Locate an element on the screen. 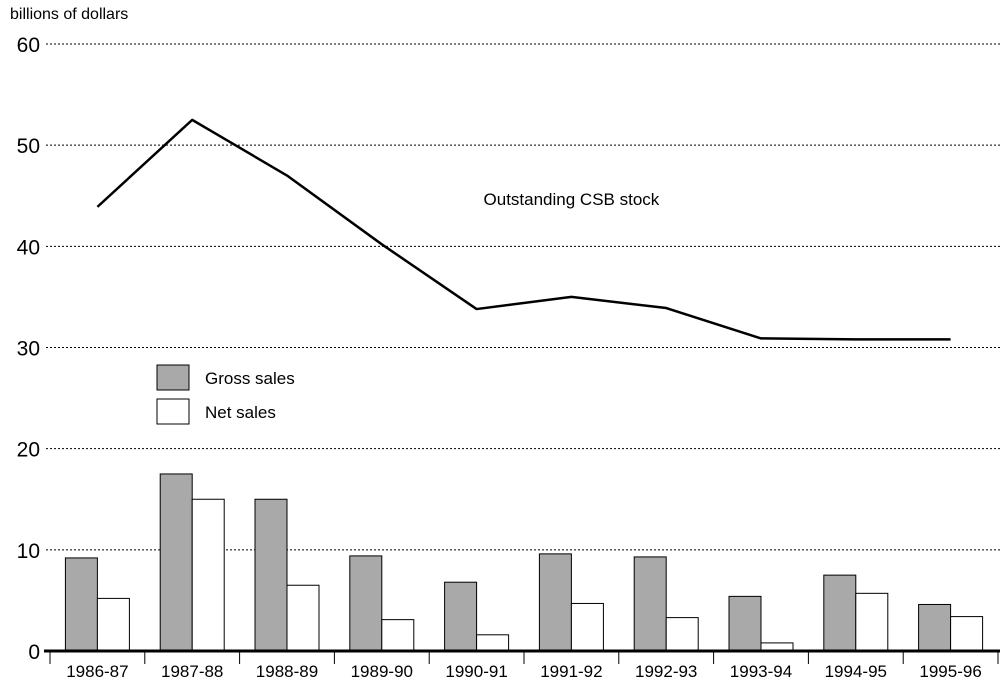 The height and width of the screenshot is (687, 1002). legend-swatch-gross-sales is located at coordinates (173, 377).